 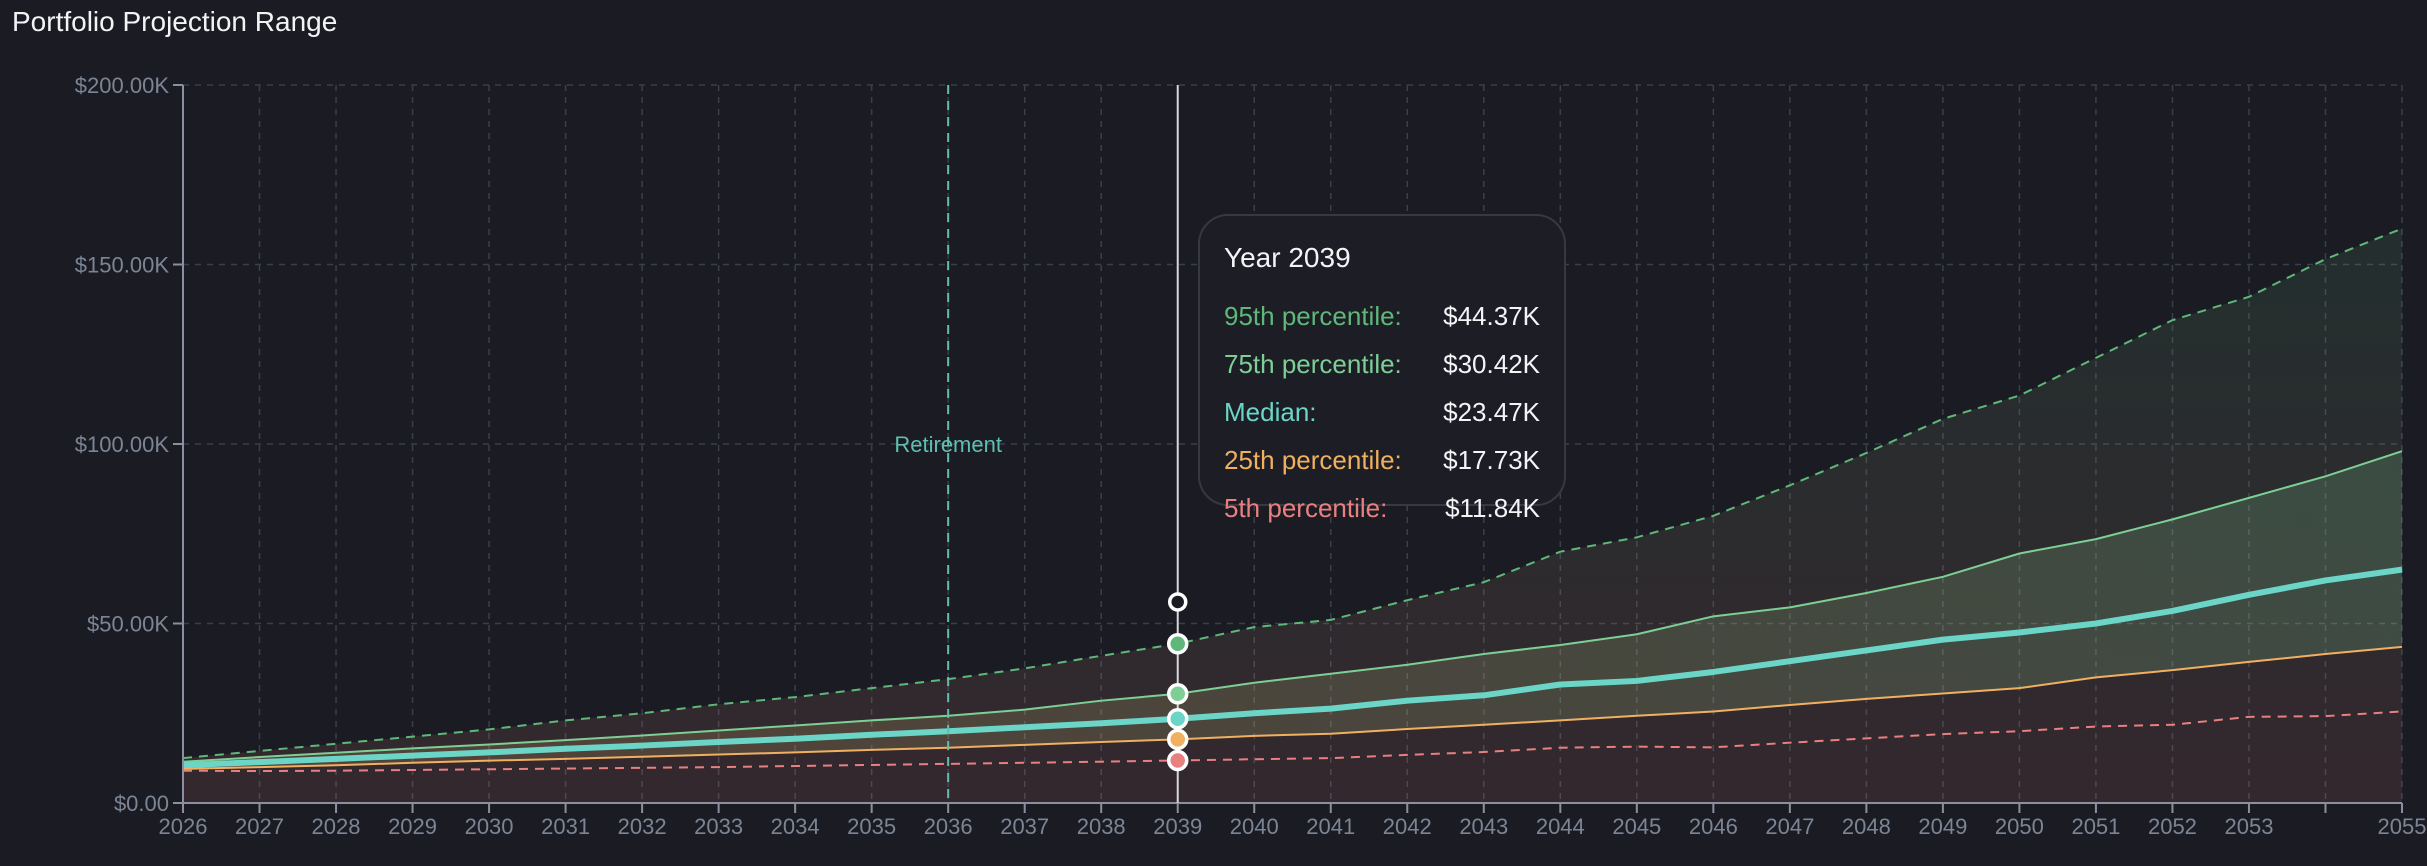 What do you see at coordinates (1177, 760) in the screenshot?
I see `hover-point-p5` at bounding box center [1177, 760].